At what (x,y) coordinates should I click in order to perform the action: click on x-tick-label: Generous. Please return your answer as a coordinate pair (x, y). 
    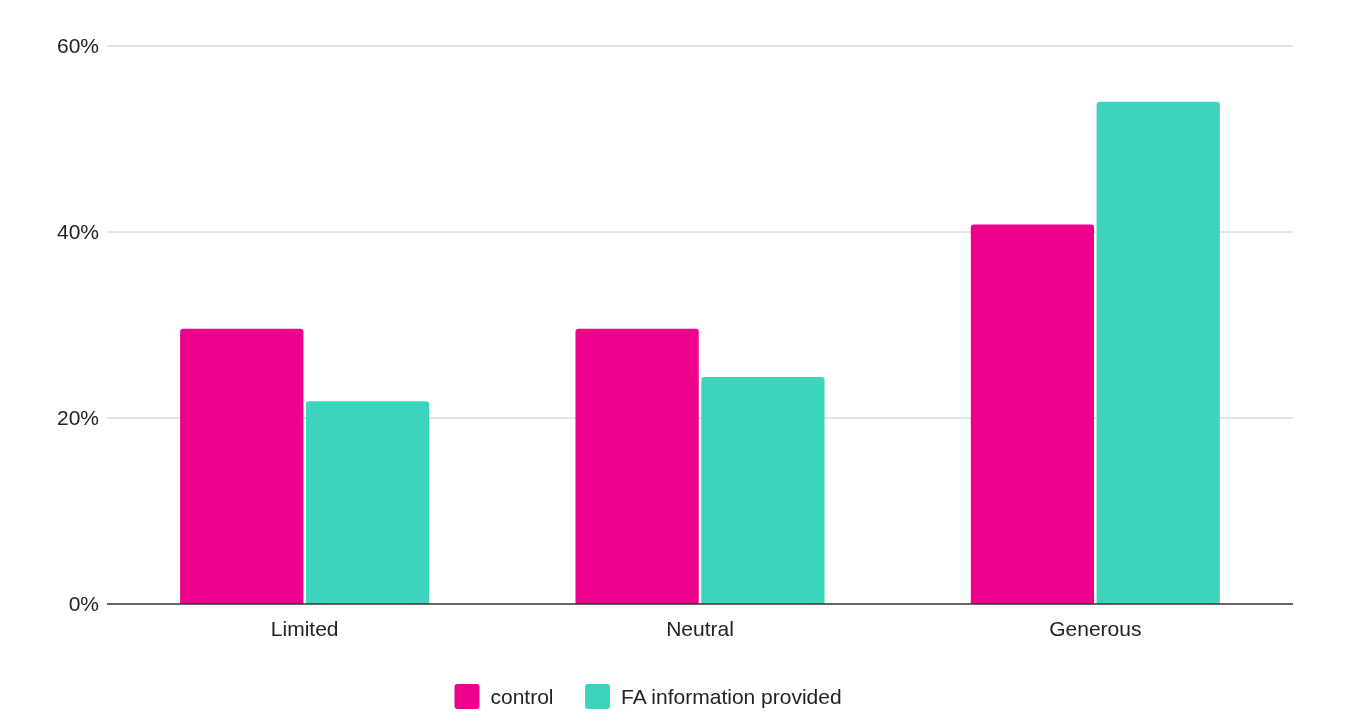
    Looking at the image, I should click on (1095, 628).